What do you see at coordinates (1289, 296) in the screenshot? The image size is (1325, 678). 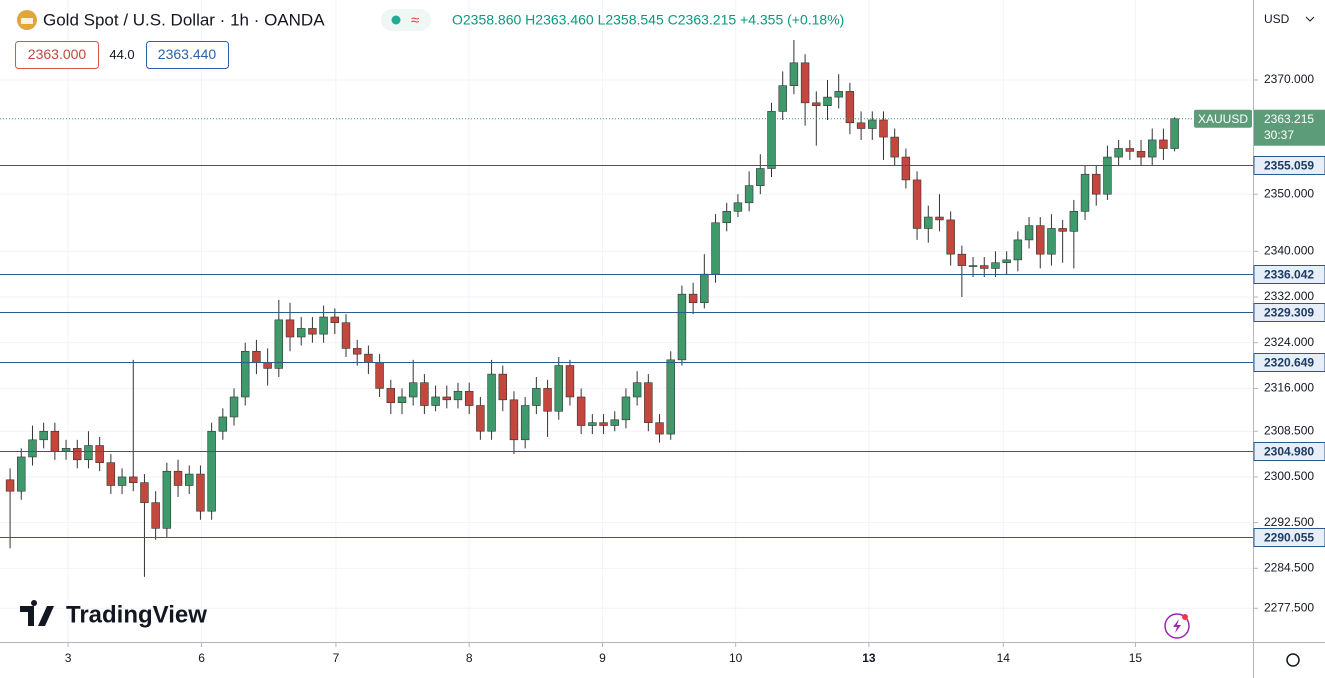 I see `y-tick-label: 2332.000` at bounding box center [1289, 296].